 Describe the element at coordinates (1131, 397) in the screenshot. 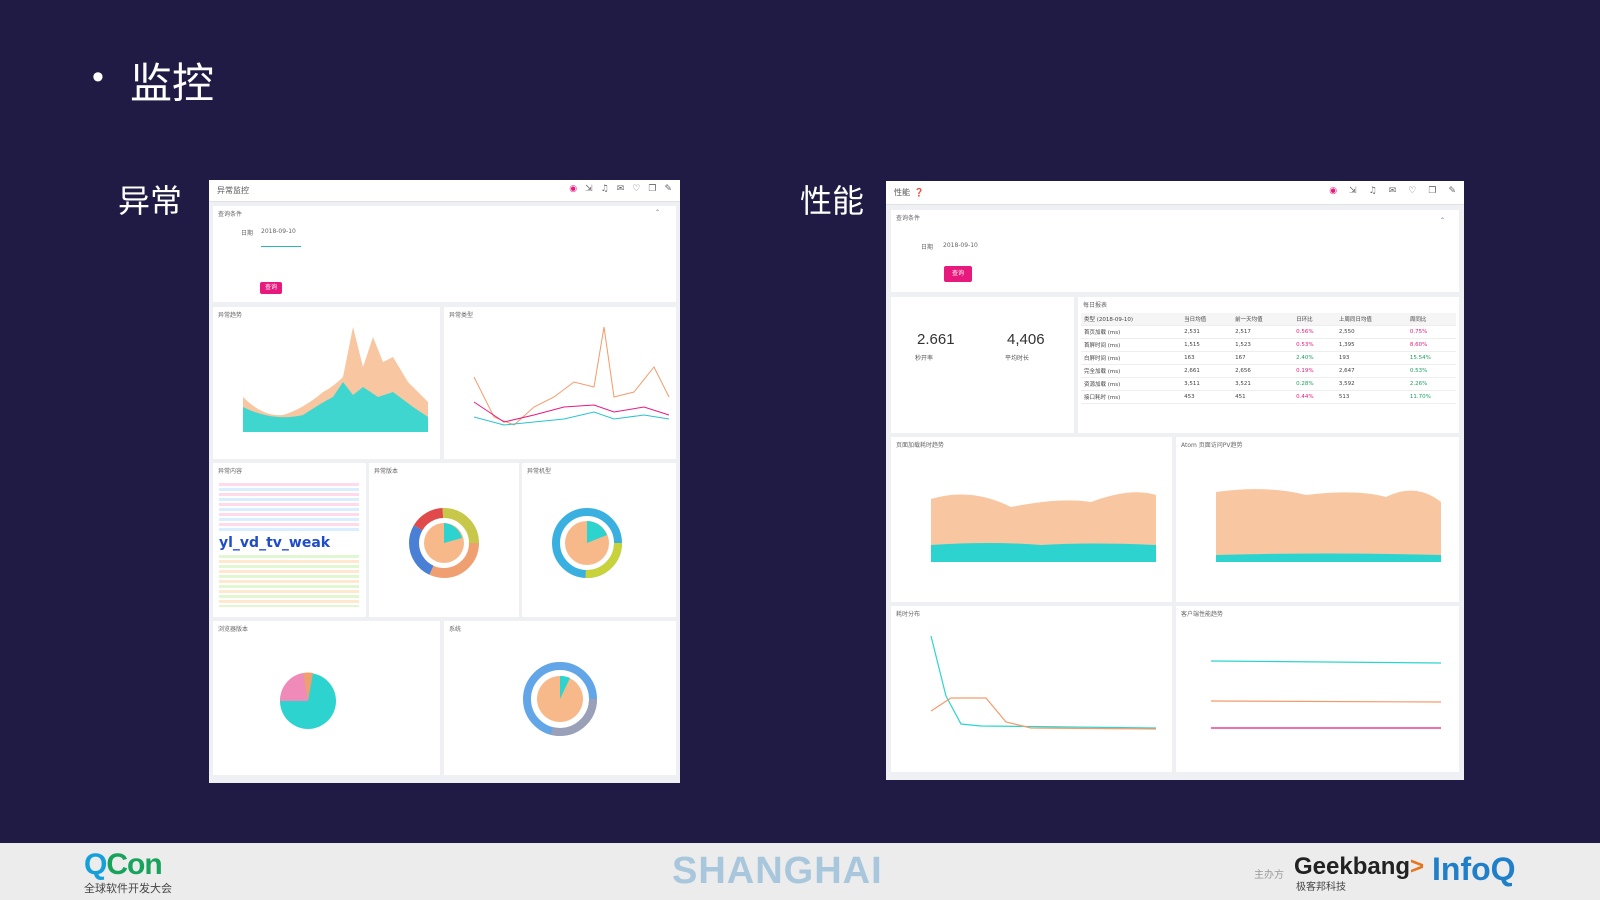

I see `table-cell: 接口耗时 (ms)` at that location.